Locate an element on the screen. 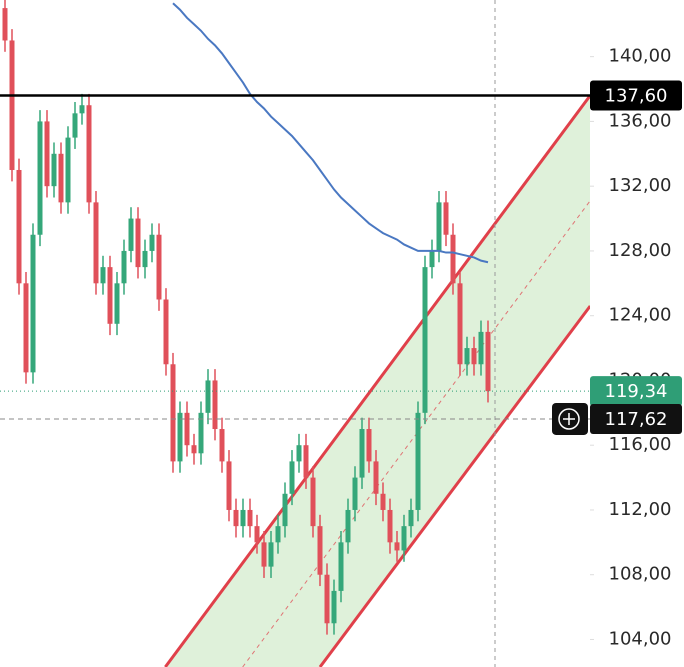 This screenshot has height=667, width=684. price-label: 137,60 is located at coordinates (636, 96).